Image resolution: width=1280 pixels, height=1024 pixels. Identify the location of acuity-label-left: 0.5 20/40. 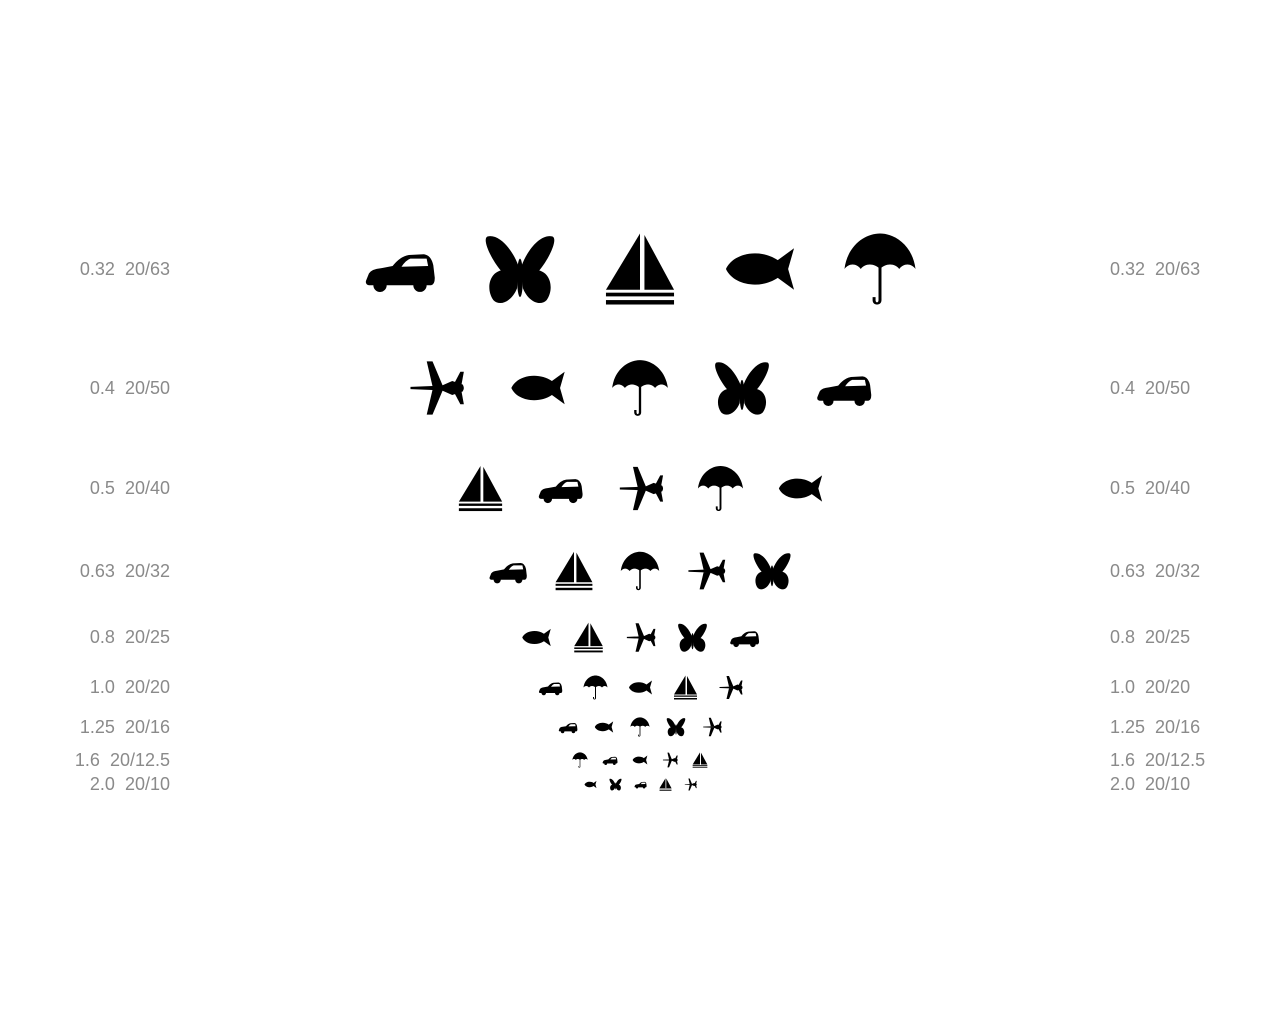
(130, 488).